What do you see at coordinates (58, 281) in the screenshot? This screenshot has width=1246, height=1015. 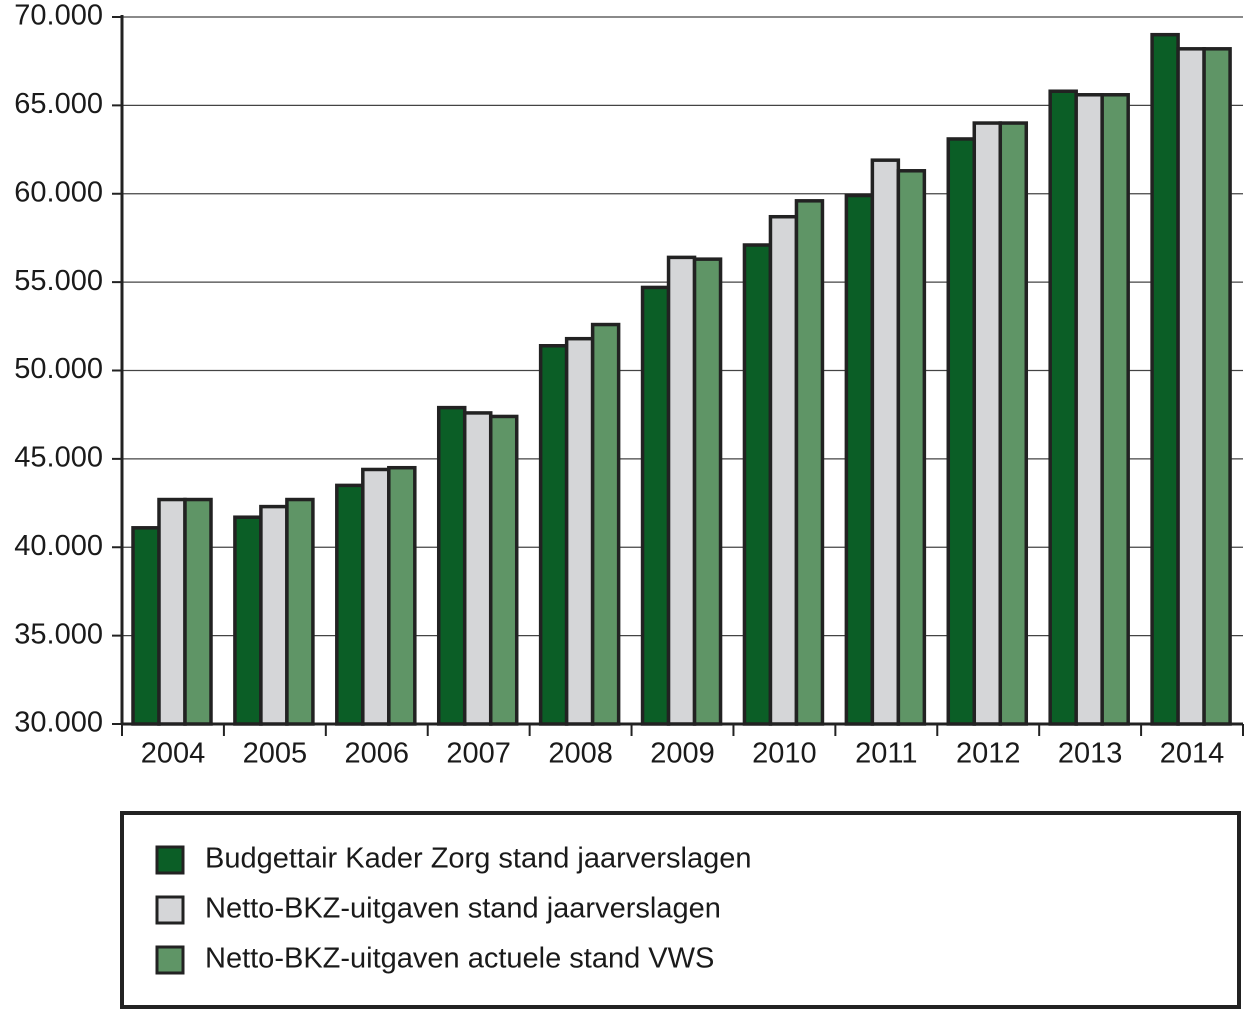 I see `y-tick-label: 55.000` at bounding box center [58, 281].